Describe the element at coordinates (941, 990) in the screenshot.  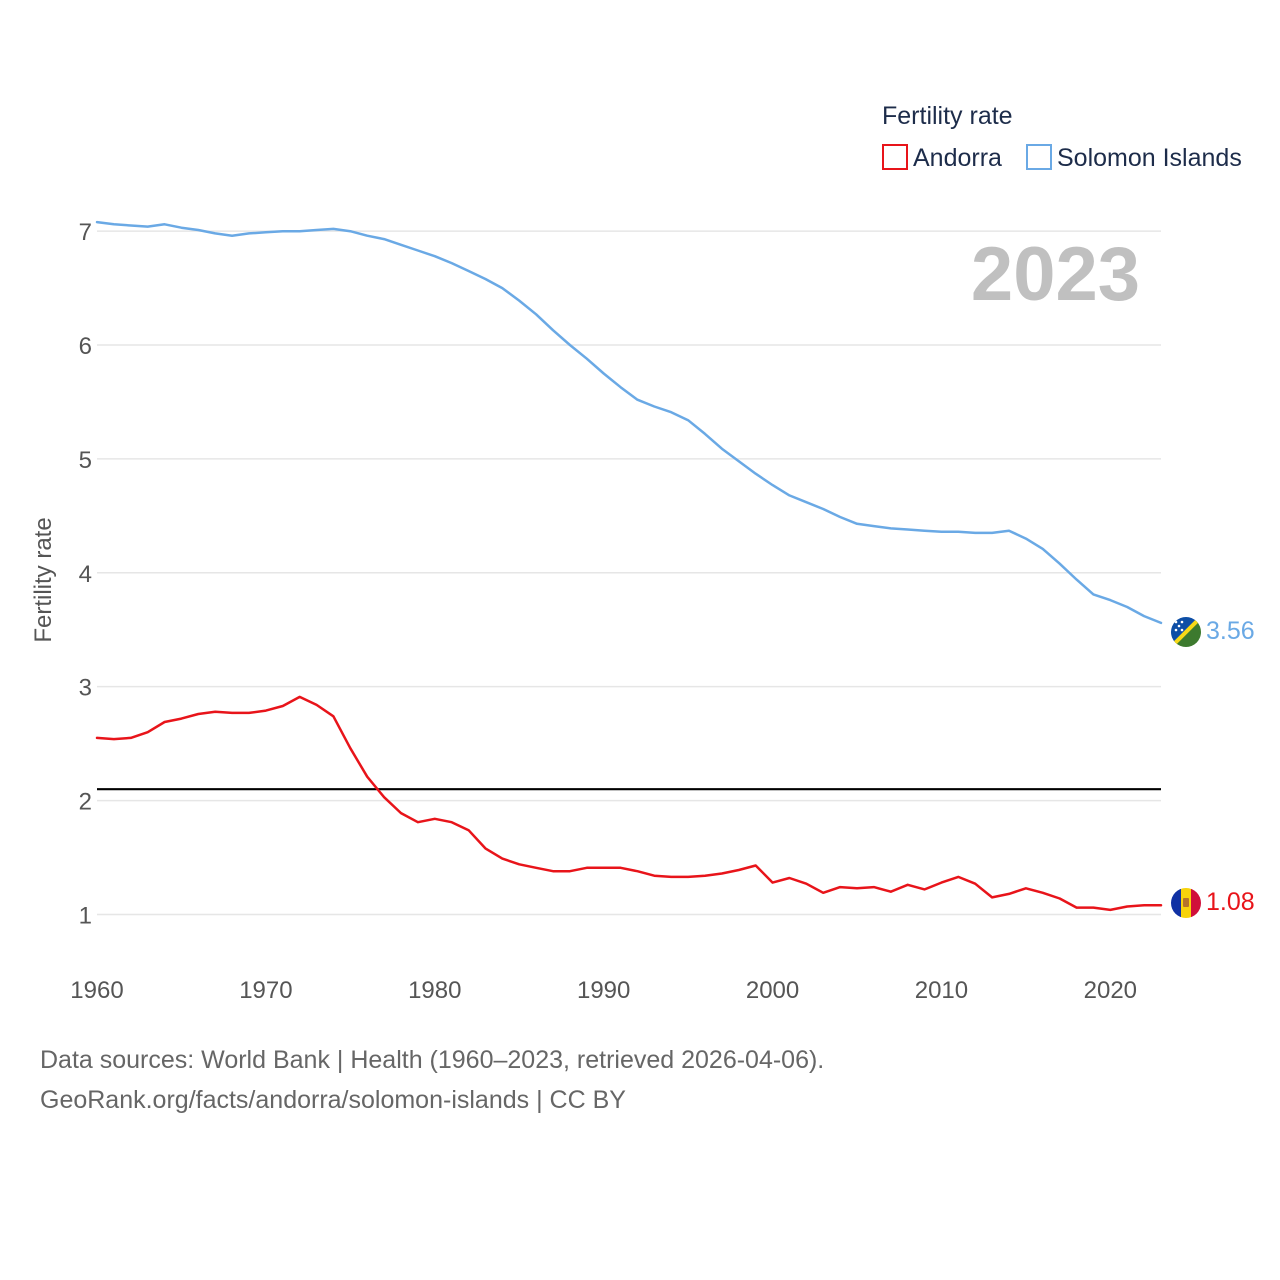
I see `x-tick-label-2010: 2010` at that location.